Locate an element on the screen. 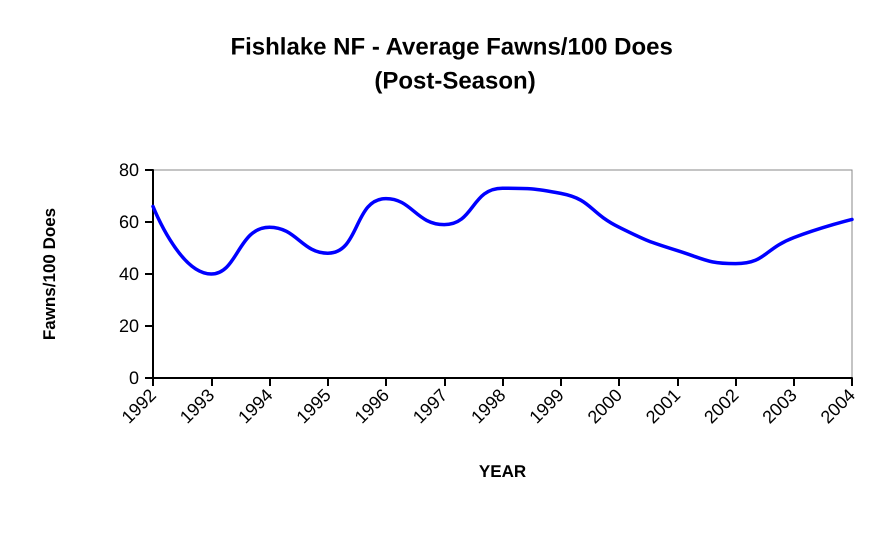 Image resolution: width=888 pixels, height=533 pixels. y-tick-label: 80 is located at coordinates (128, 170).